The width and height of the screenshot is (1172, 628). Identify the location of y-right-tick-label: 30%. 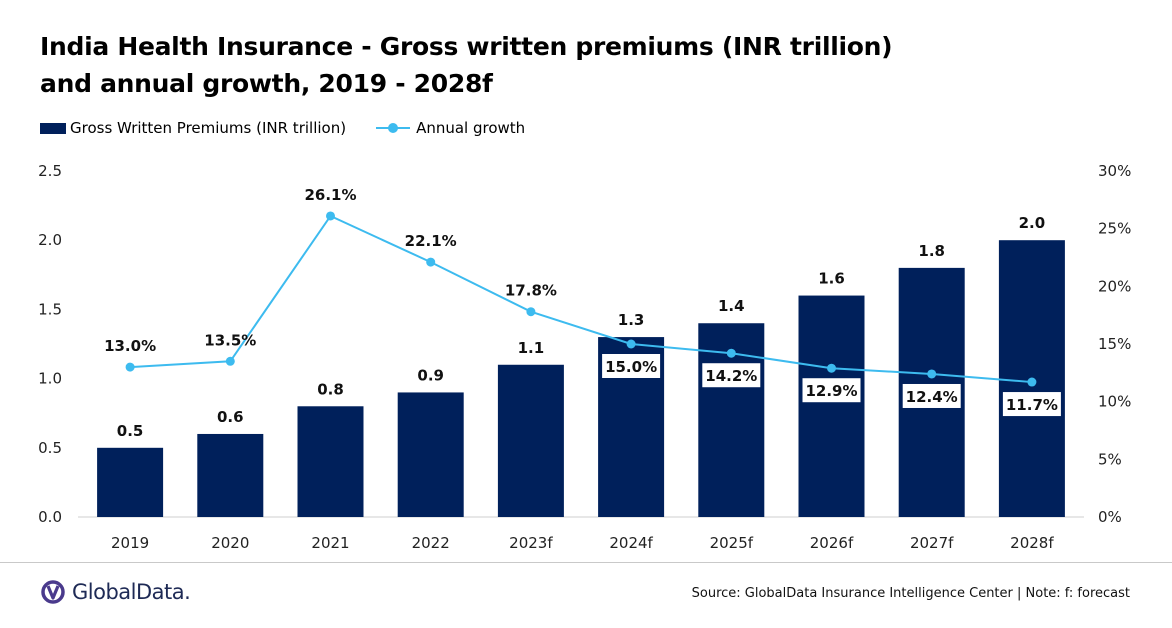
(1114, 171).